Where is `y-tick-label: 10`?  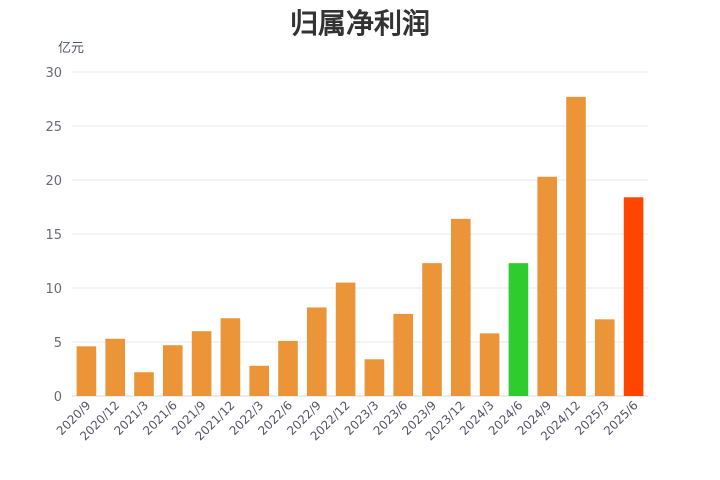
y-tick-label: 10 is located at coordinates (53, 289).